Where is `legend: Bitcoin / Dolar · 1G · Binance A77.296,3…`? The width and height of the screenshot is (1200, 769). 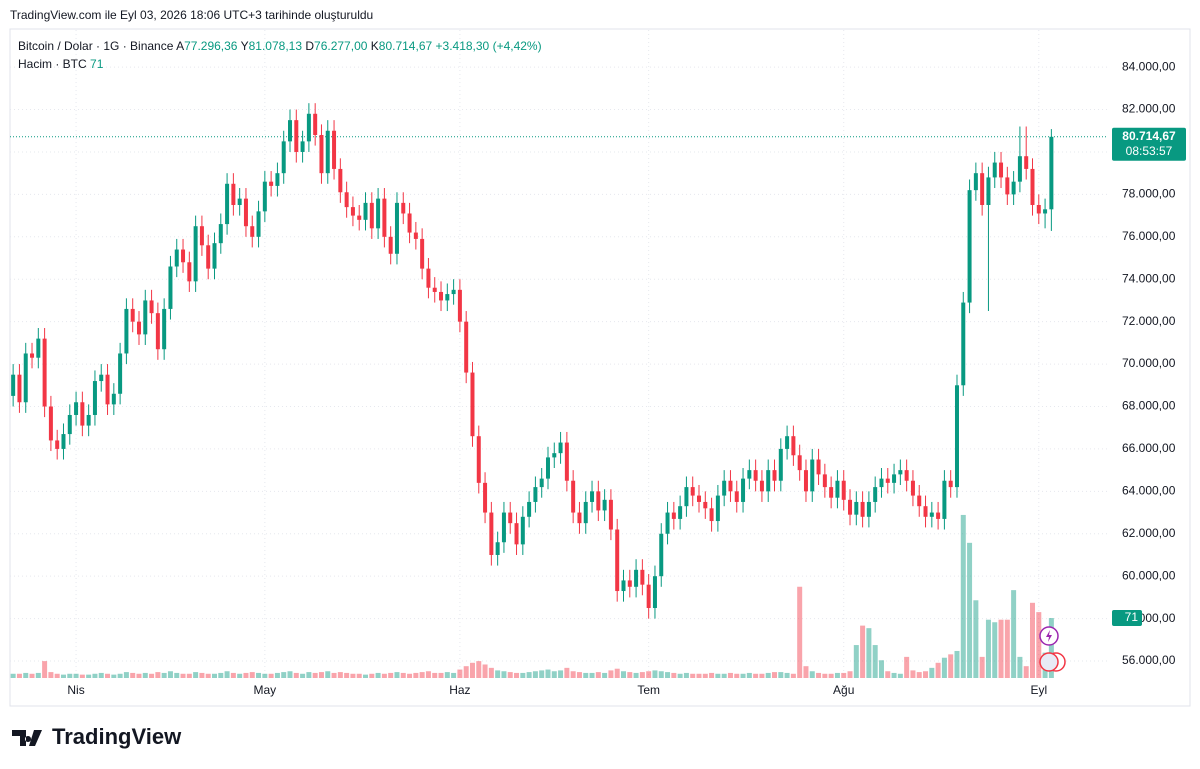
legend: Bitcoin / Dolar · 1G · Binance A77.296,3… is located at coordinates (280, 55).